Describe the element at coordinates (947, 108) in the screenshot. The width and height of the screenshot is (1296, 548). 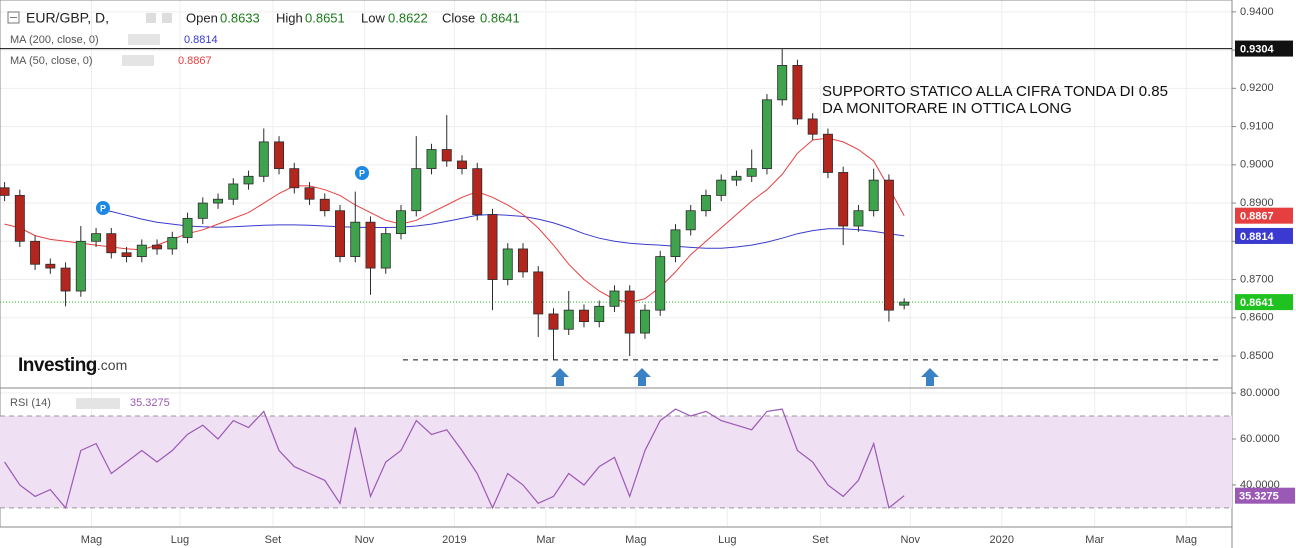
I see `annotation: DA MONITORARE IN OTTICA LONG` at that location.